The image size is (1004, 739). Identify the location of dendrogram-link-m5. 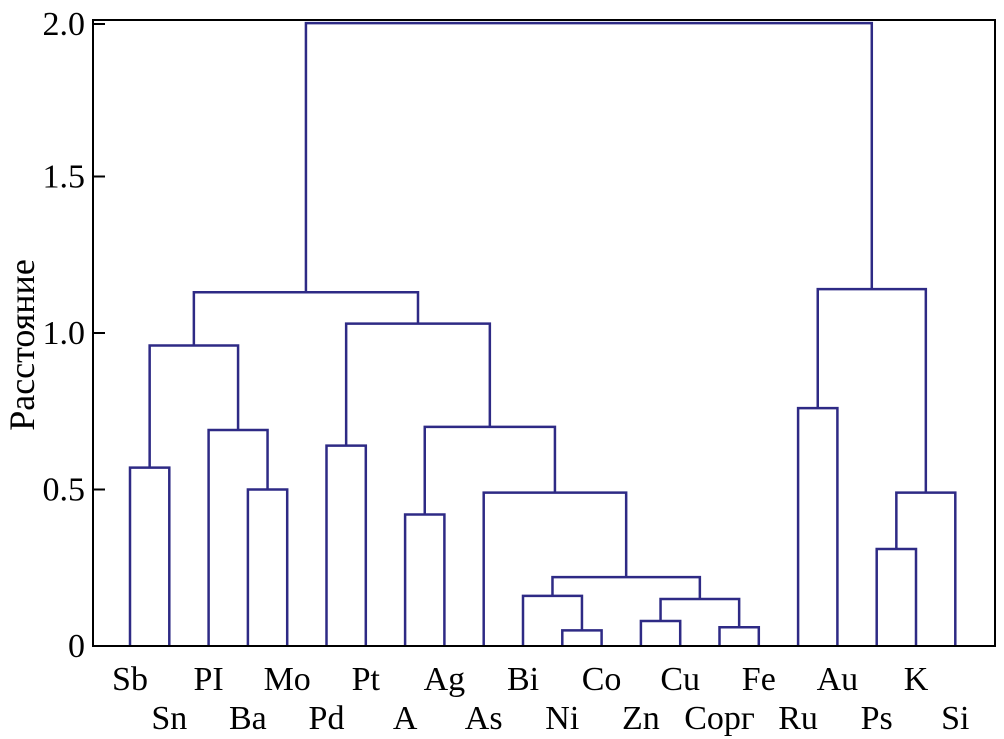
(346, 545).